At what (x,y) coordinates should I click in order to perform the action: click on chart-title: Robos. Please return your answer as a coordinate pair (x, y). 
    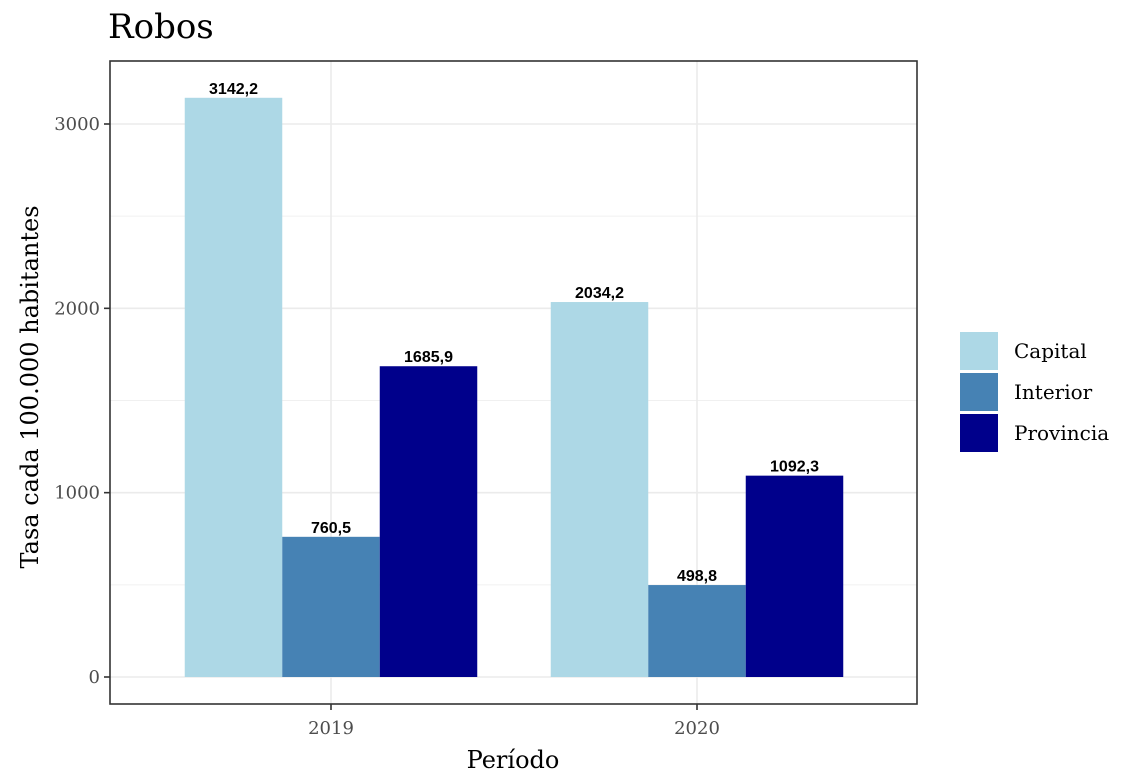
    Looking at the image, I should click on (161, 27).